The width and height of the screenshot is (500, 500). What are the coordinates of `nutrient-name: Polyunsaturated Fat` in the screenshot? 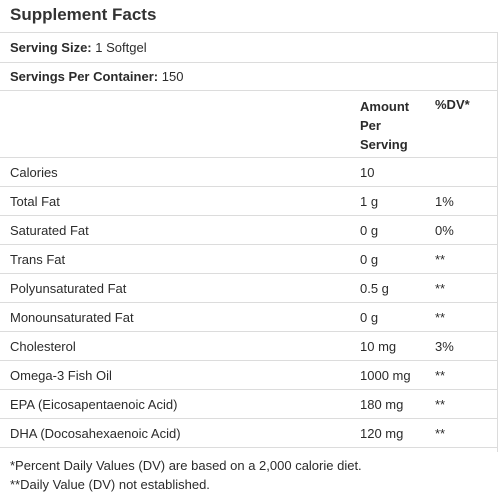 It's located at (68, 288).